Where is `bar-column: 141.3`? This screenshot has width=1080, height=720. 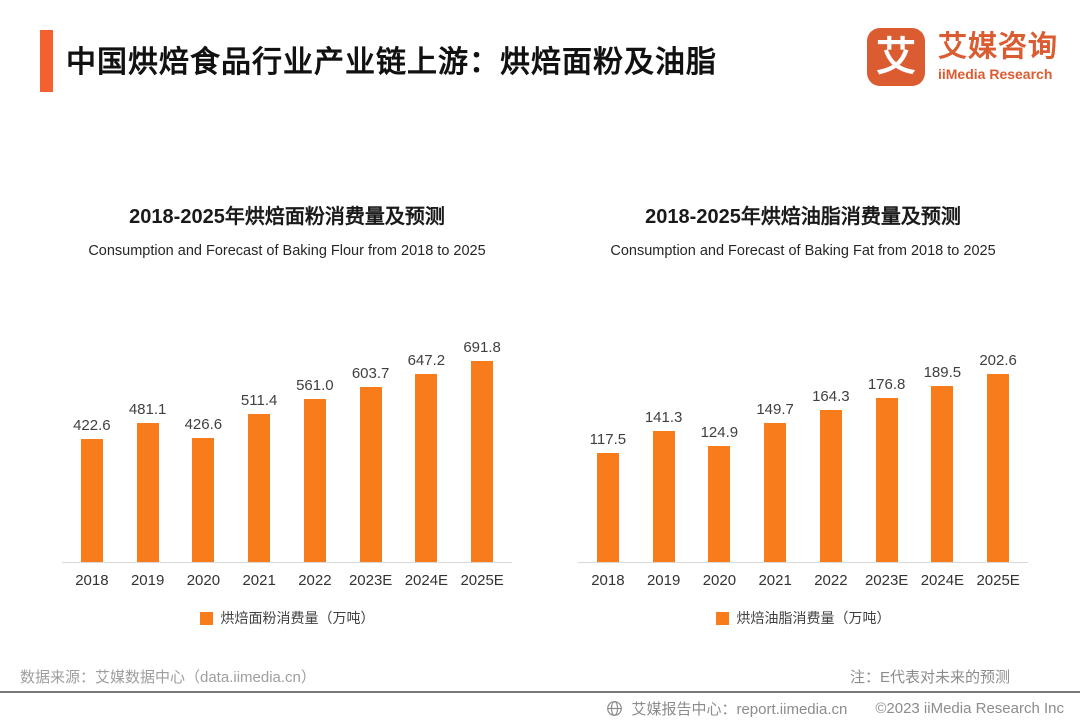 bar-column: 141.3 is located at coordinates (664, 446).